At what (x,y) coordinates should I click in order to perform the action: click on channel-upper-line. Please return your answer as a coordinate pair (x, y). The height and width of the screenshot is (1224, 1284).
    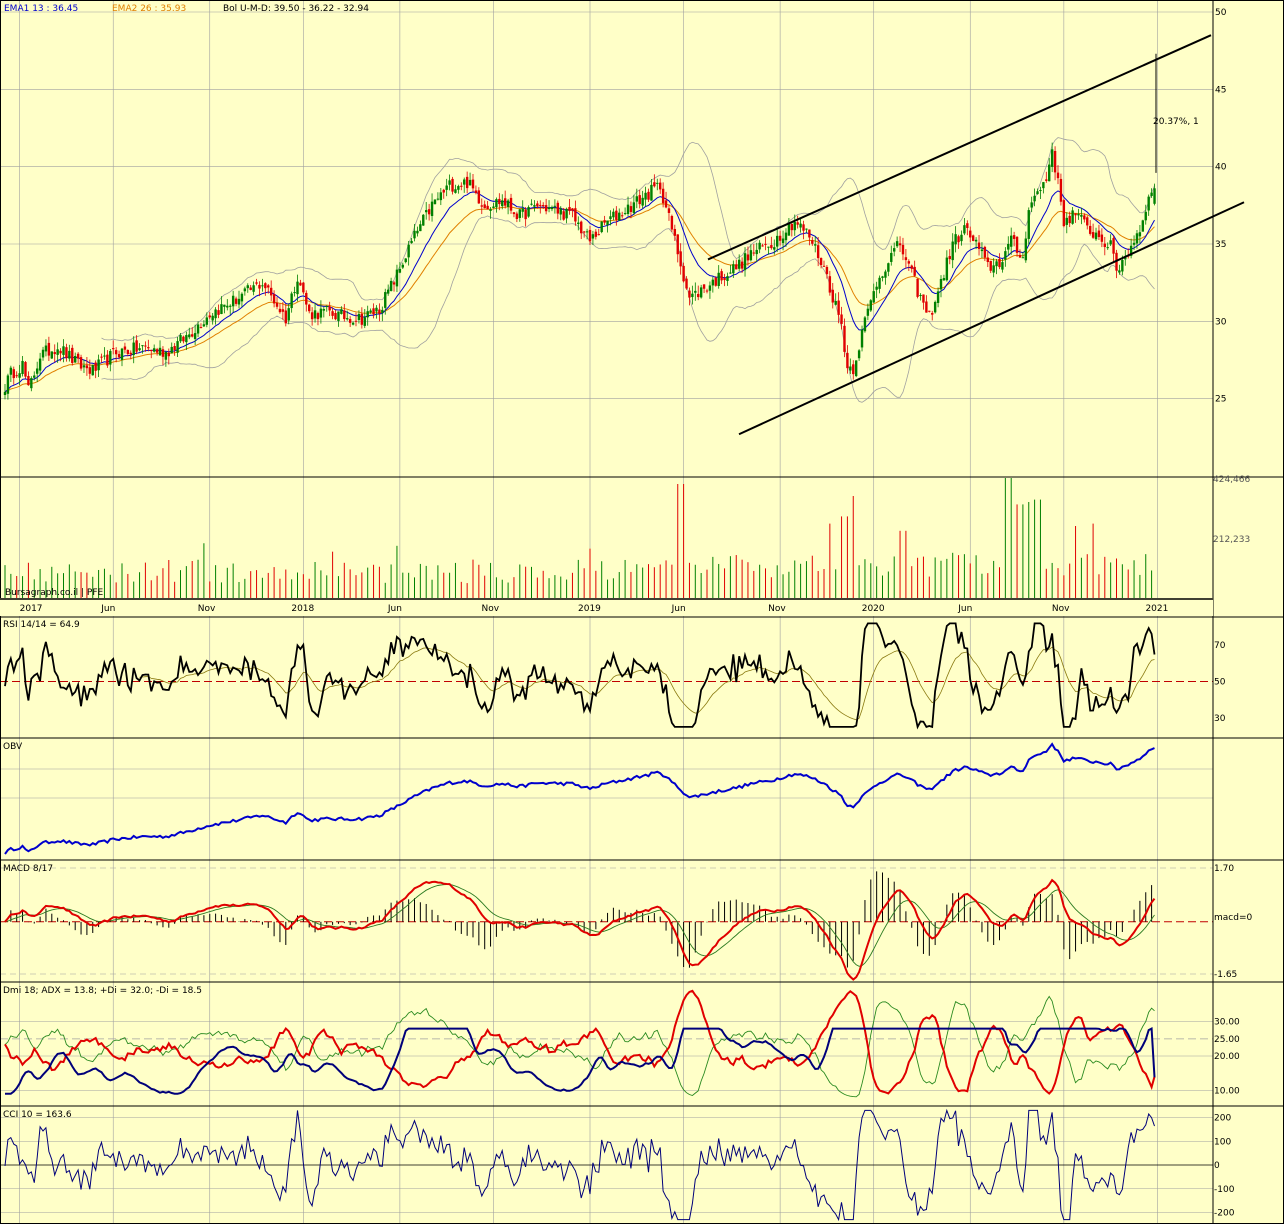
    Looking at the image, I should click on (959, 147).